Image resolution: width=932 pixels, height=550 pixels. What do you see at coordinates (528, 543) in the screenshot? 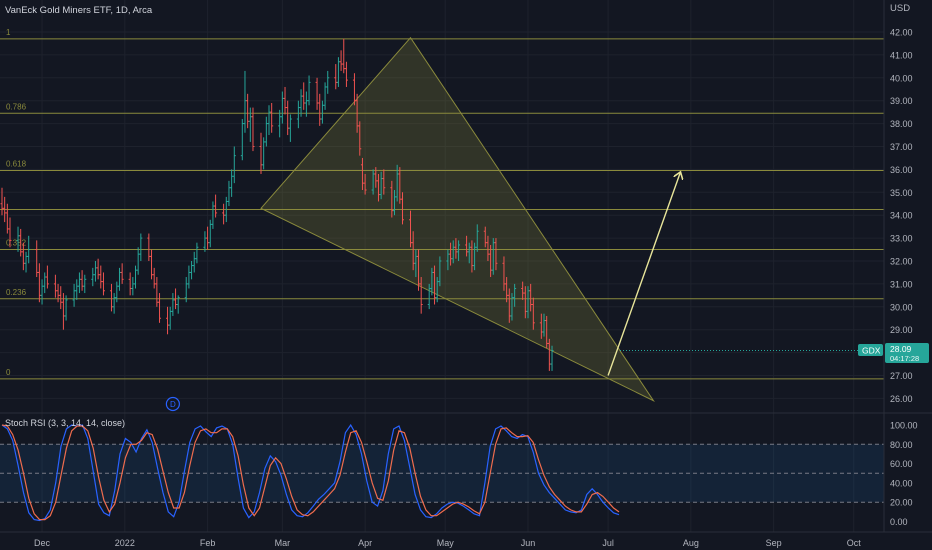
I see `x-tick-label: Jun` at bounding box center [528, 543].